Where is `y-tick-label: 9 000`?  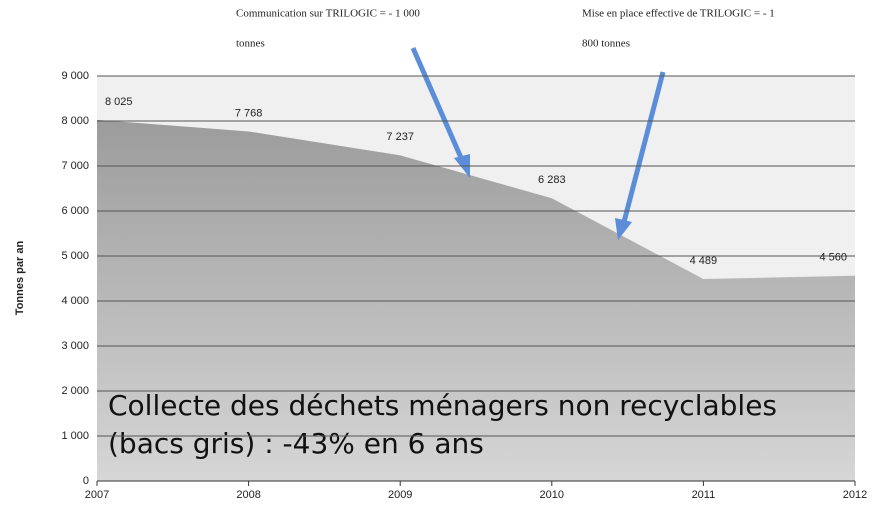 y-tick-label: 9 000 is located at coordinates (75, 76).